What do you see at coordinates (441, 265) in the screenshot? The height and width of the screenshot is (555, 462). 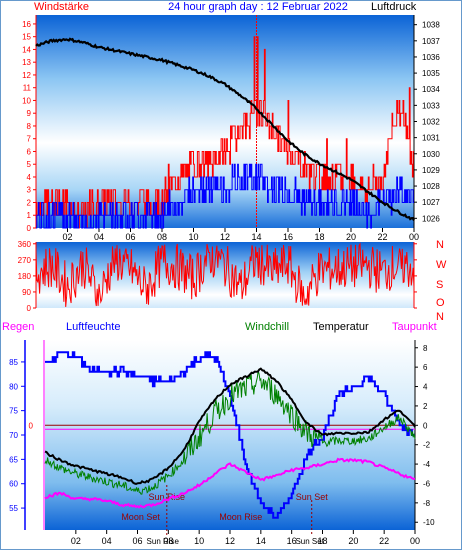 I see `compass-letter: W` at bounding box center [441, 265].